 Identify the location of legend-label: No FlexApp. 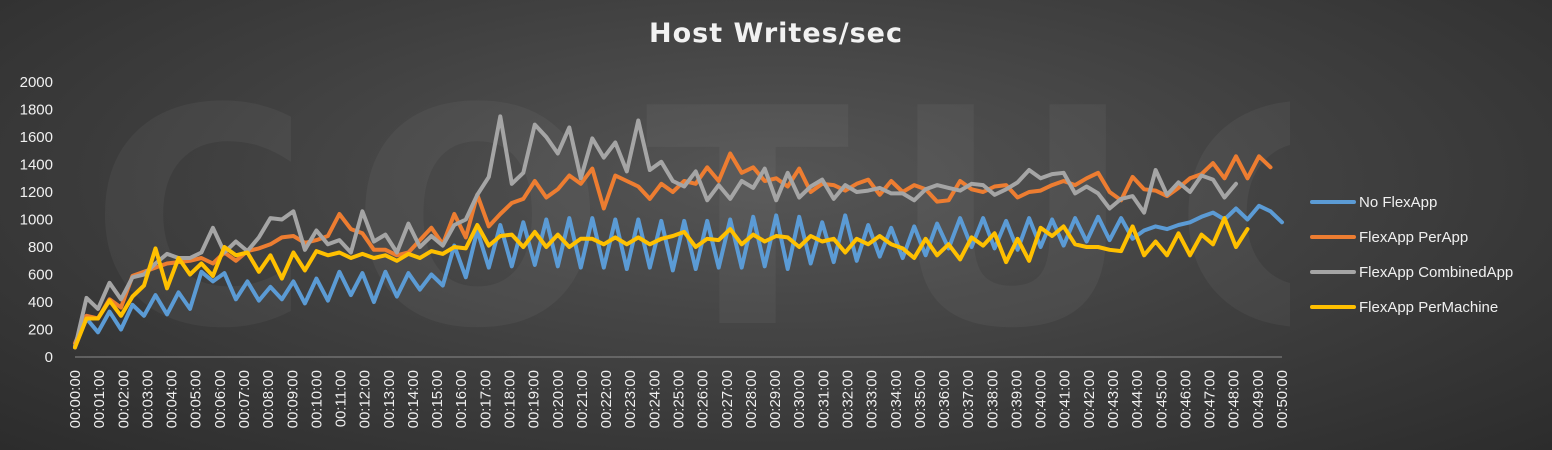
(1398, 202).